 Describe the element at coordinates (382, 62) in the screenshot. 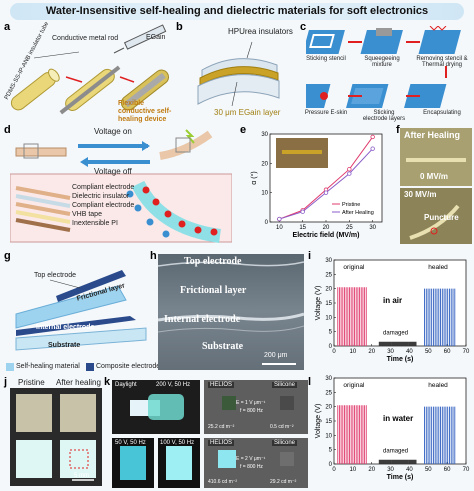

I see `step-label-2: Squeegeeing mixture` at that location.